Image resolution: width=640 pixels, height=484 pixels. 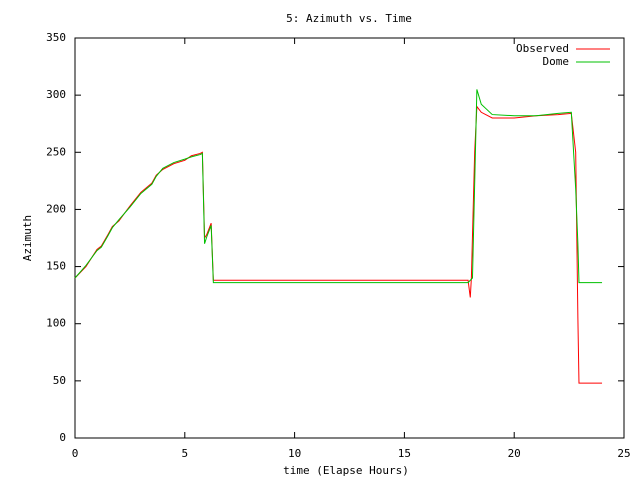 I want to click on y-tick-label: 200, so click(x=56, y=208).